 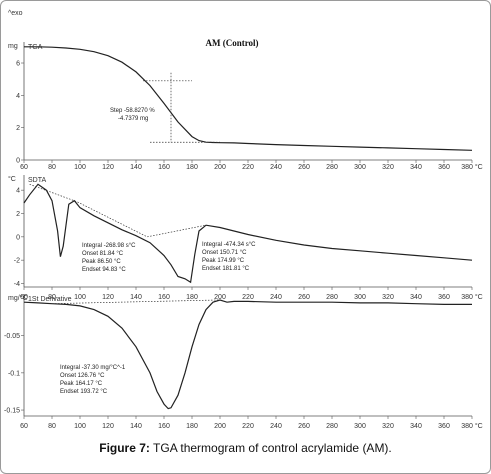 What do you see at coordinates (133, 119) in the screenshot?
I see `step-annotation-line: -4.7379 mg` at bounding box center [133, 119].